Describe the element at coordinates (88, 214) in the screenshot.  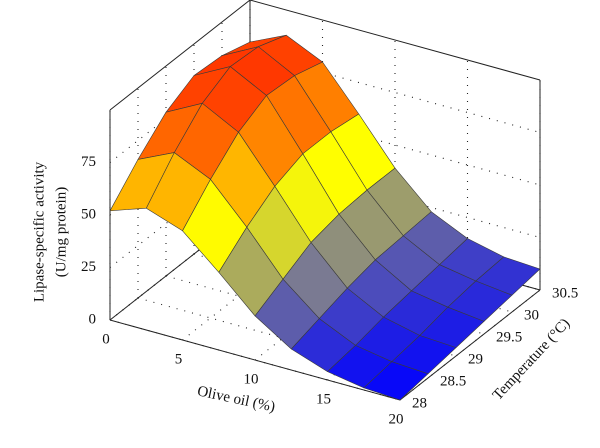
I see `z-tick-label: 50` at that location.